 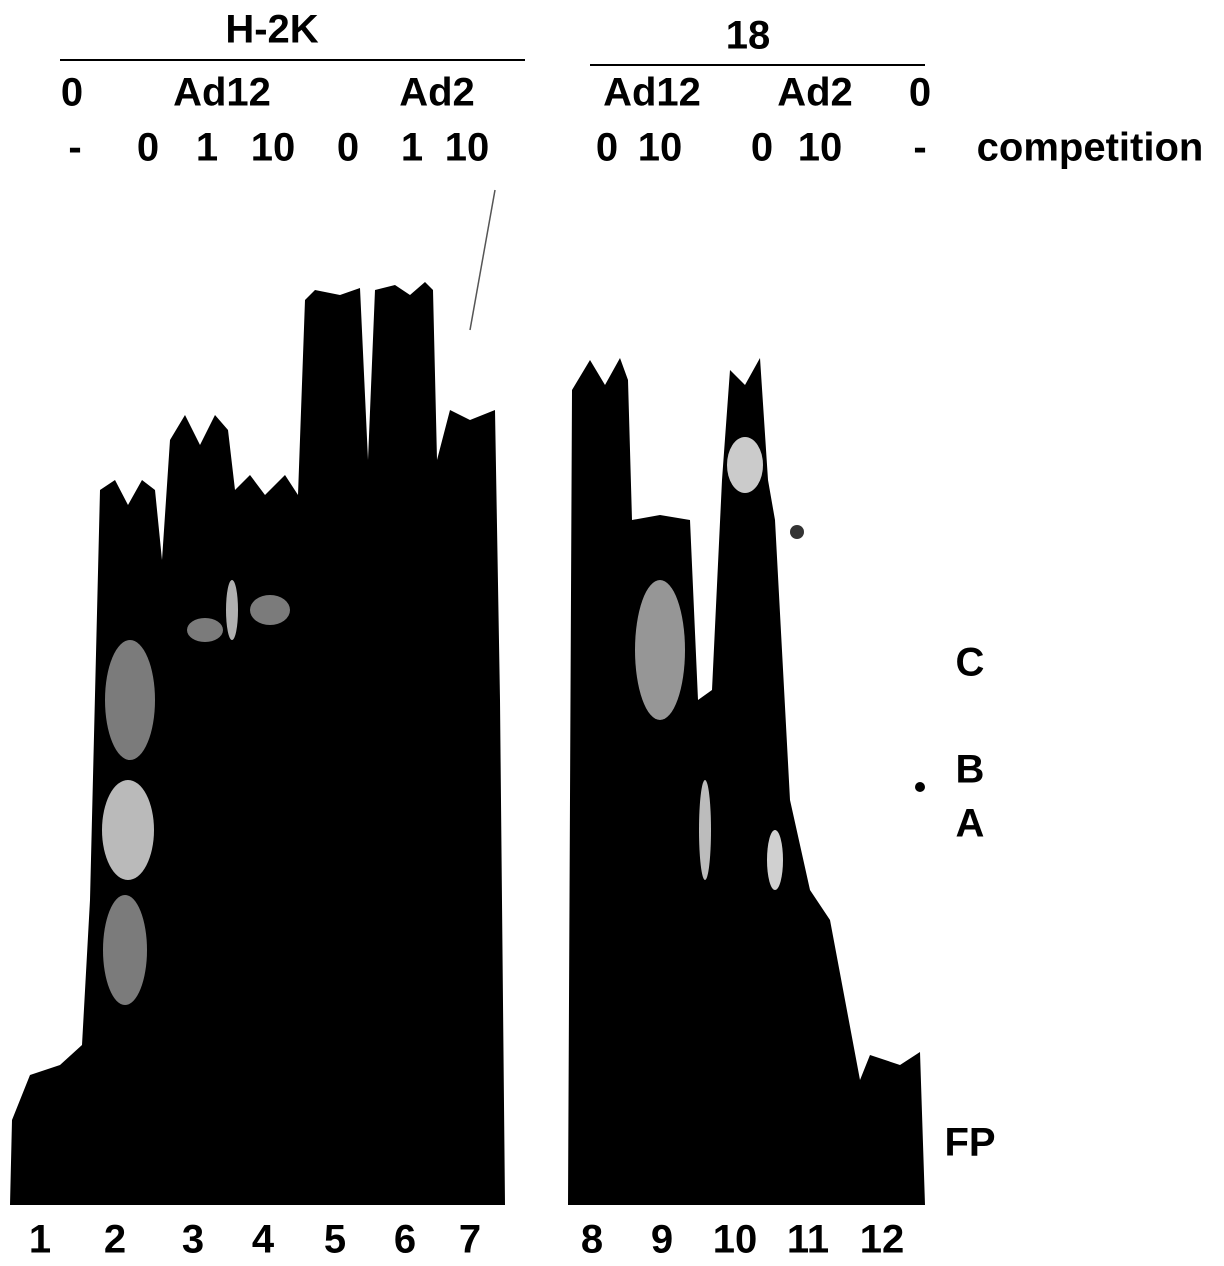 What do you see at coordinates (797, 532) in the screenshot?
I see `speck` at bounding box center [797, 532].